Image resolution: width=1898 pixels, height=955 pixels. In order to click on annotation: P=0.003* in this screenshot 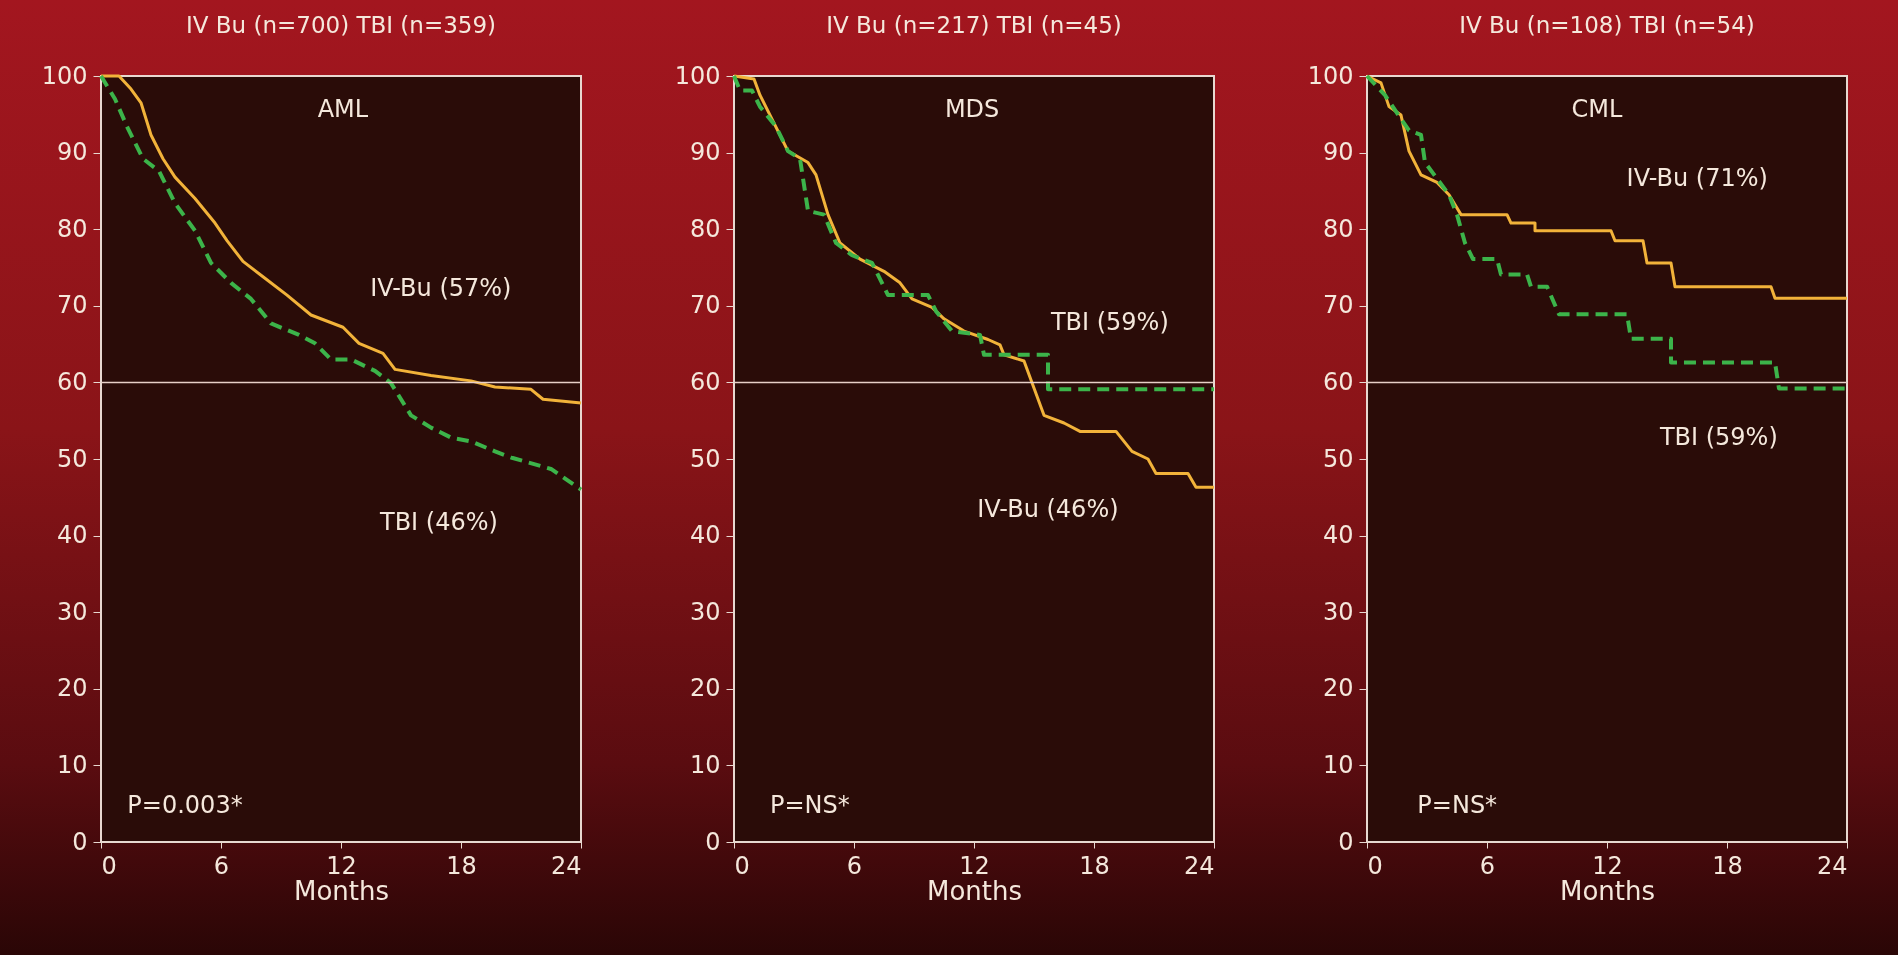, I will do `click(185, 805)`.